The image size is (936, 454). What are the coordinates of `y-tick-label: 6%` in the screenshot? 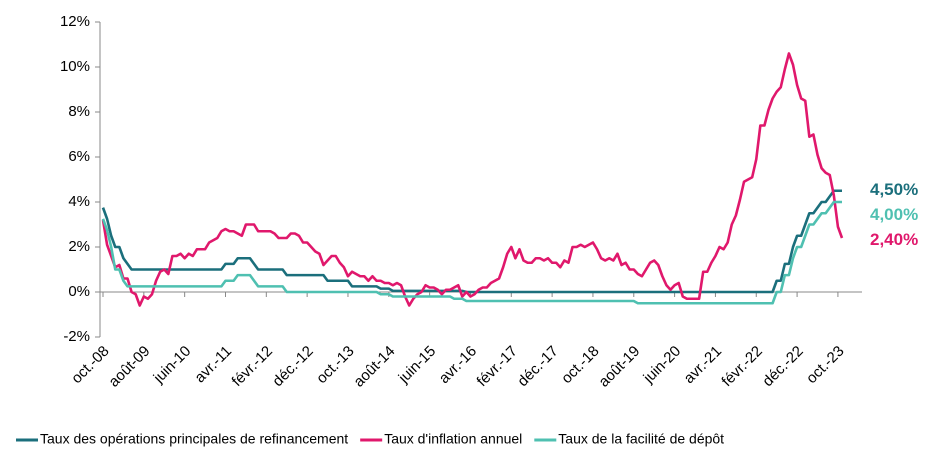 It's located at (79, 156).